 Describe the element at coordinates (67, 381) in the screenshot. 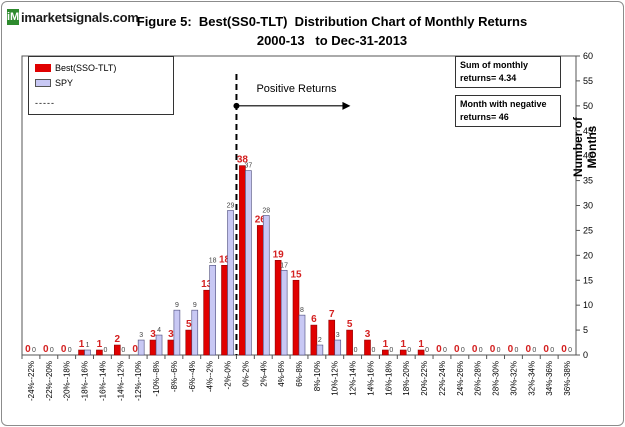

I see `x-tick-label: -20%--18%` at that location.